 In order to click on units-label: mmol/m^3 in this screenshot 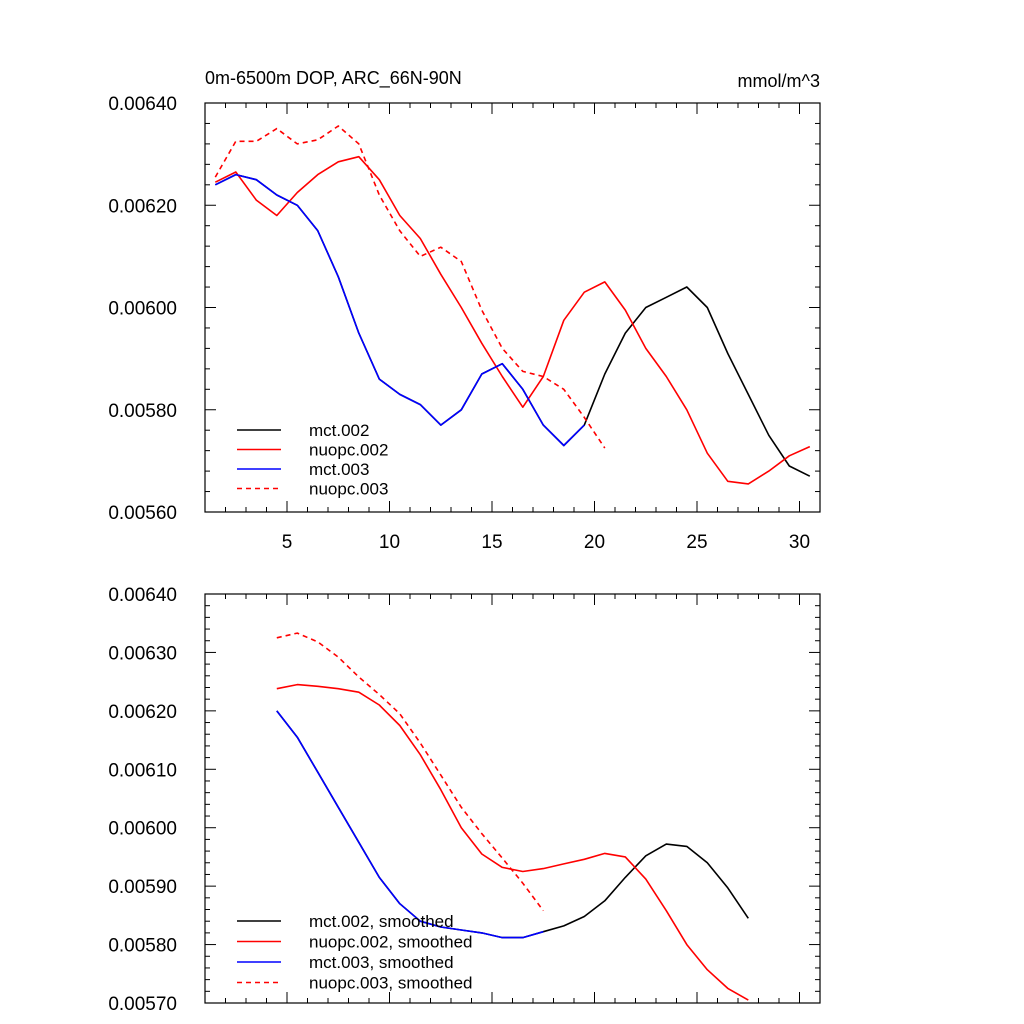, I will do `click(779, 81)`.